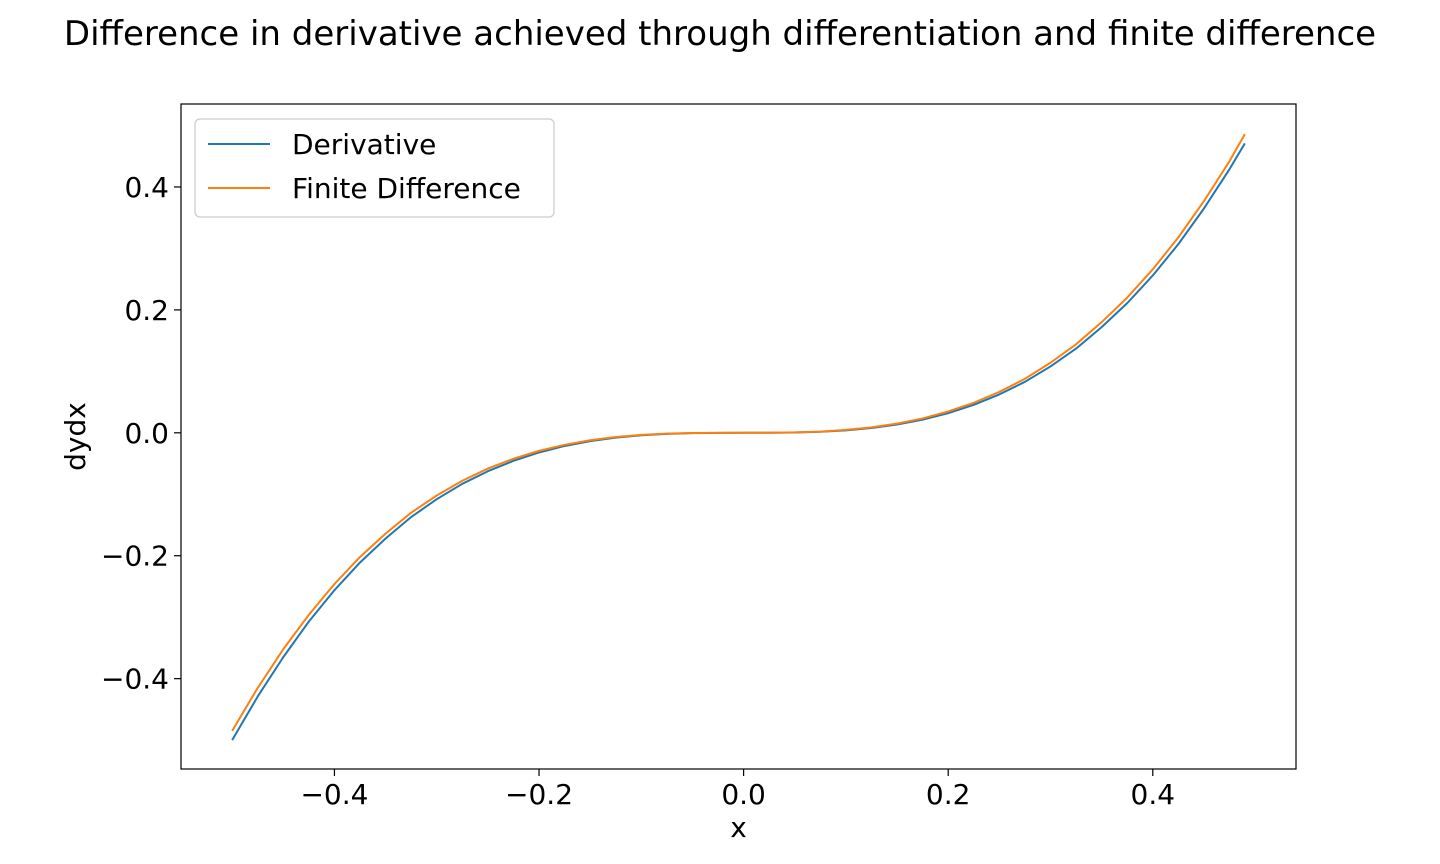 This screenshot has width=1440, height=864. What do you see at coordinates (75, 436) in the screenshot?
I see `y-axis-label: dydx` at bounding box center [75, 436].